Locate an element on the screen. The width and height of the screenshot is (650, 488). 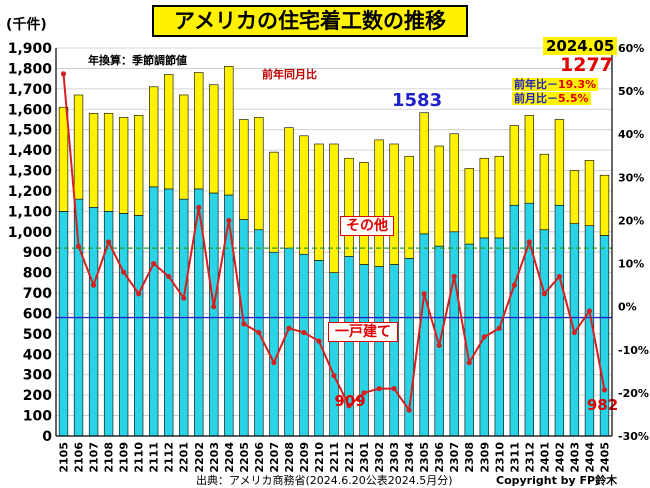
y2-tick-label: 0% is located at coordinates (627, 307).